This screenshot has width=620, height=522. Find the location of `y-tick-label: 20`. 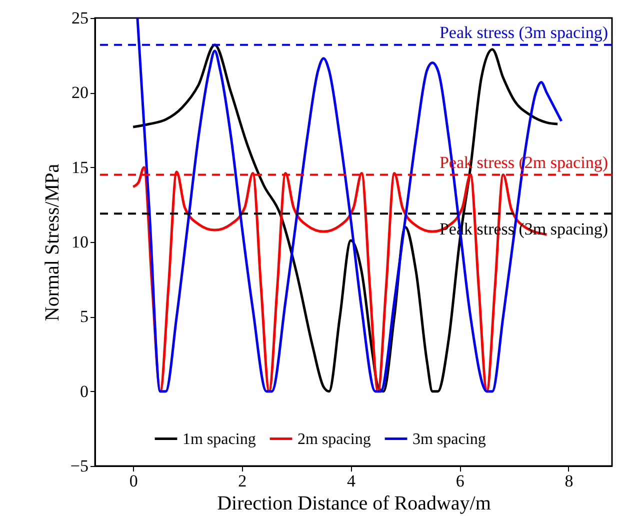

y-tick-label: 20 is located at coordinates (80, 92).